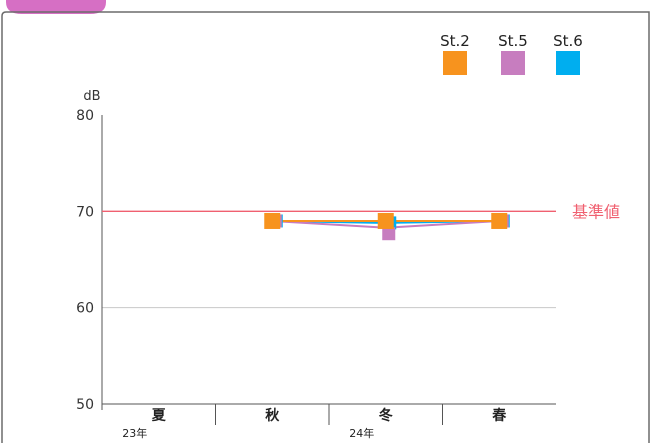  Describe the element at coordinates (85, 116) in the screenshot. I see `y-tick-label: 80` at that location.